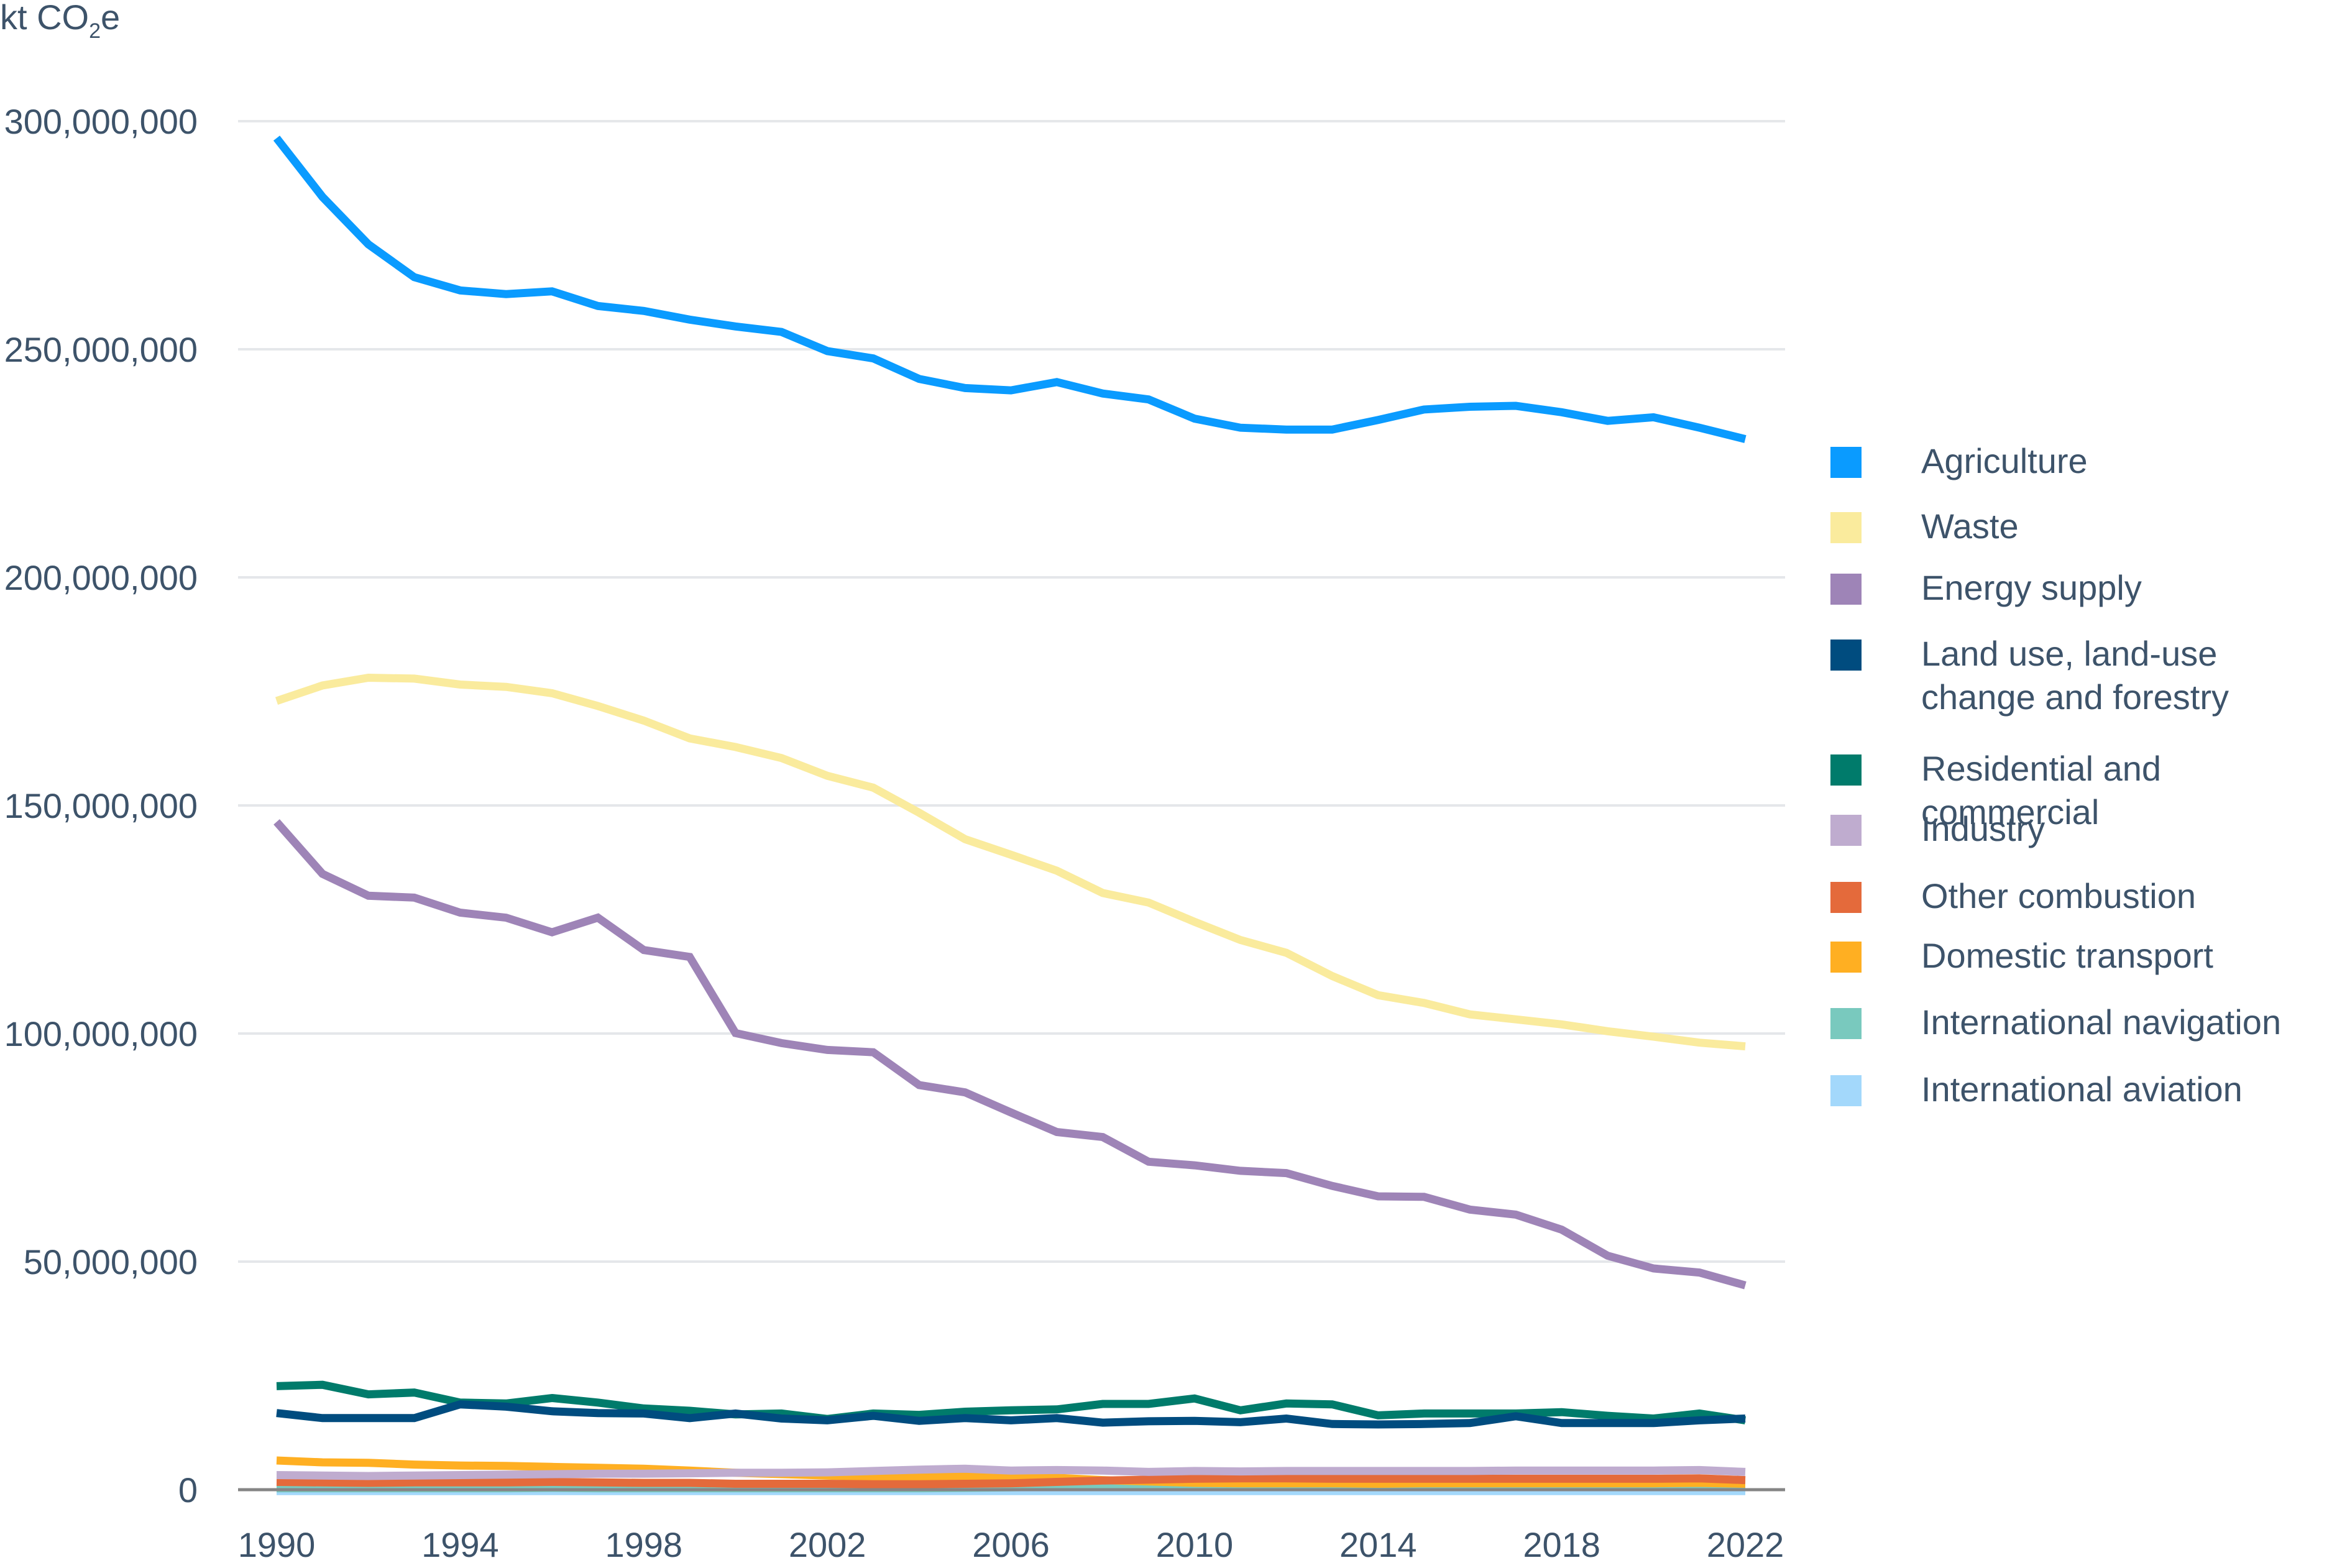 Image resolution: width=2337 pixels, height=1568 pixels. What do you see at coordinates (188, 1490) in the screenshot?
I see `y-tick-label: 0` at bounding box center [188, 1490].